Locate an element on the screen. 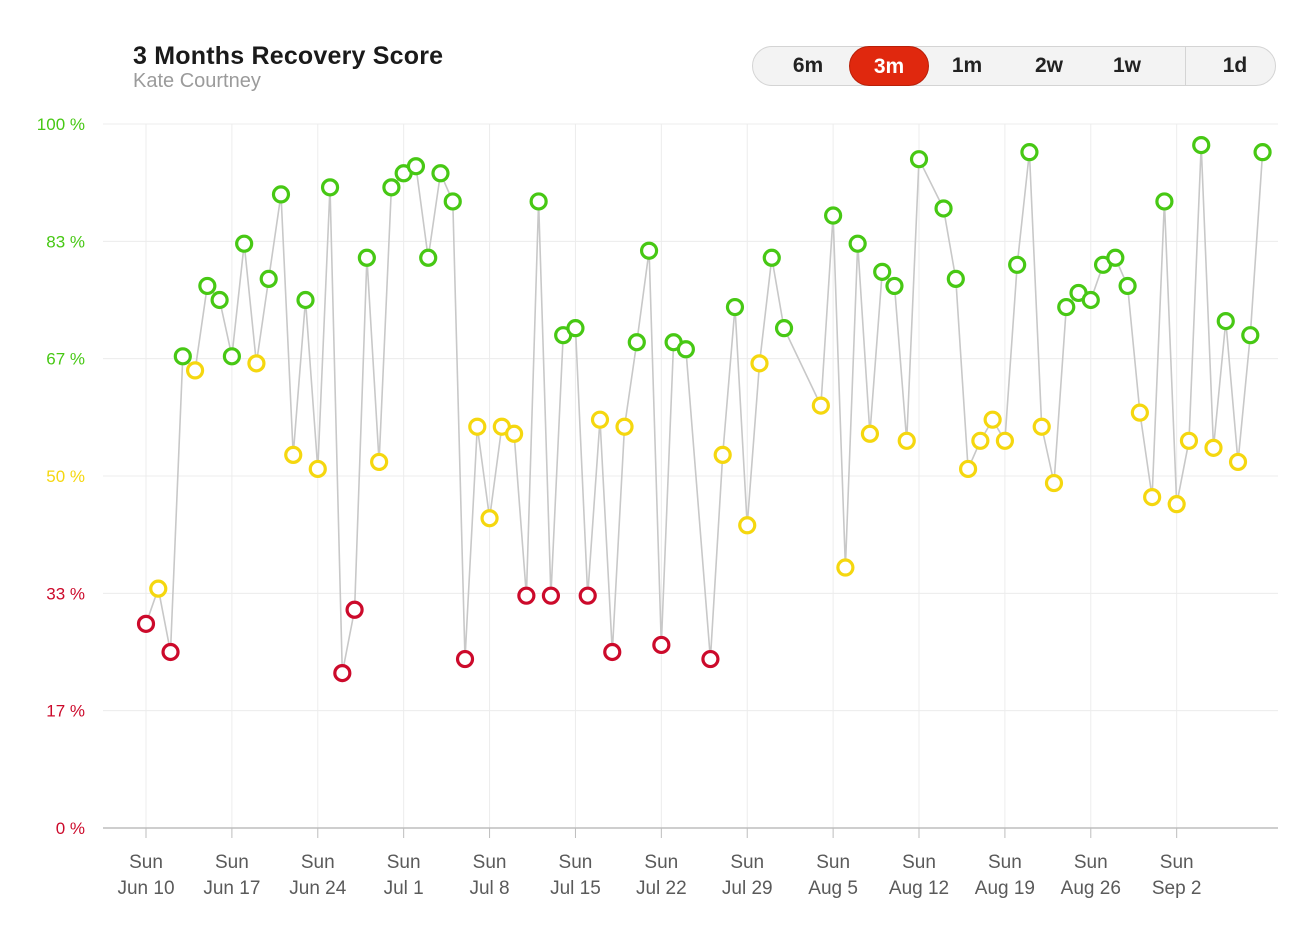 The width and height of the screenshot is (1316, 938). y-tick-label: 33 % is located at coordinates (65, 593).